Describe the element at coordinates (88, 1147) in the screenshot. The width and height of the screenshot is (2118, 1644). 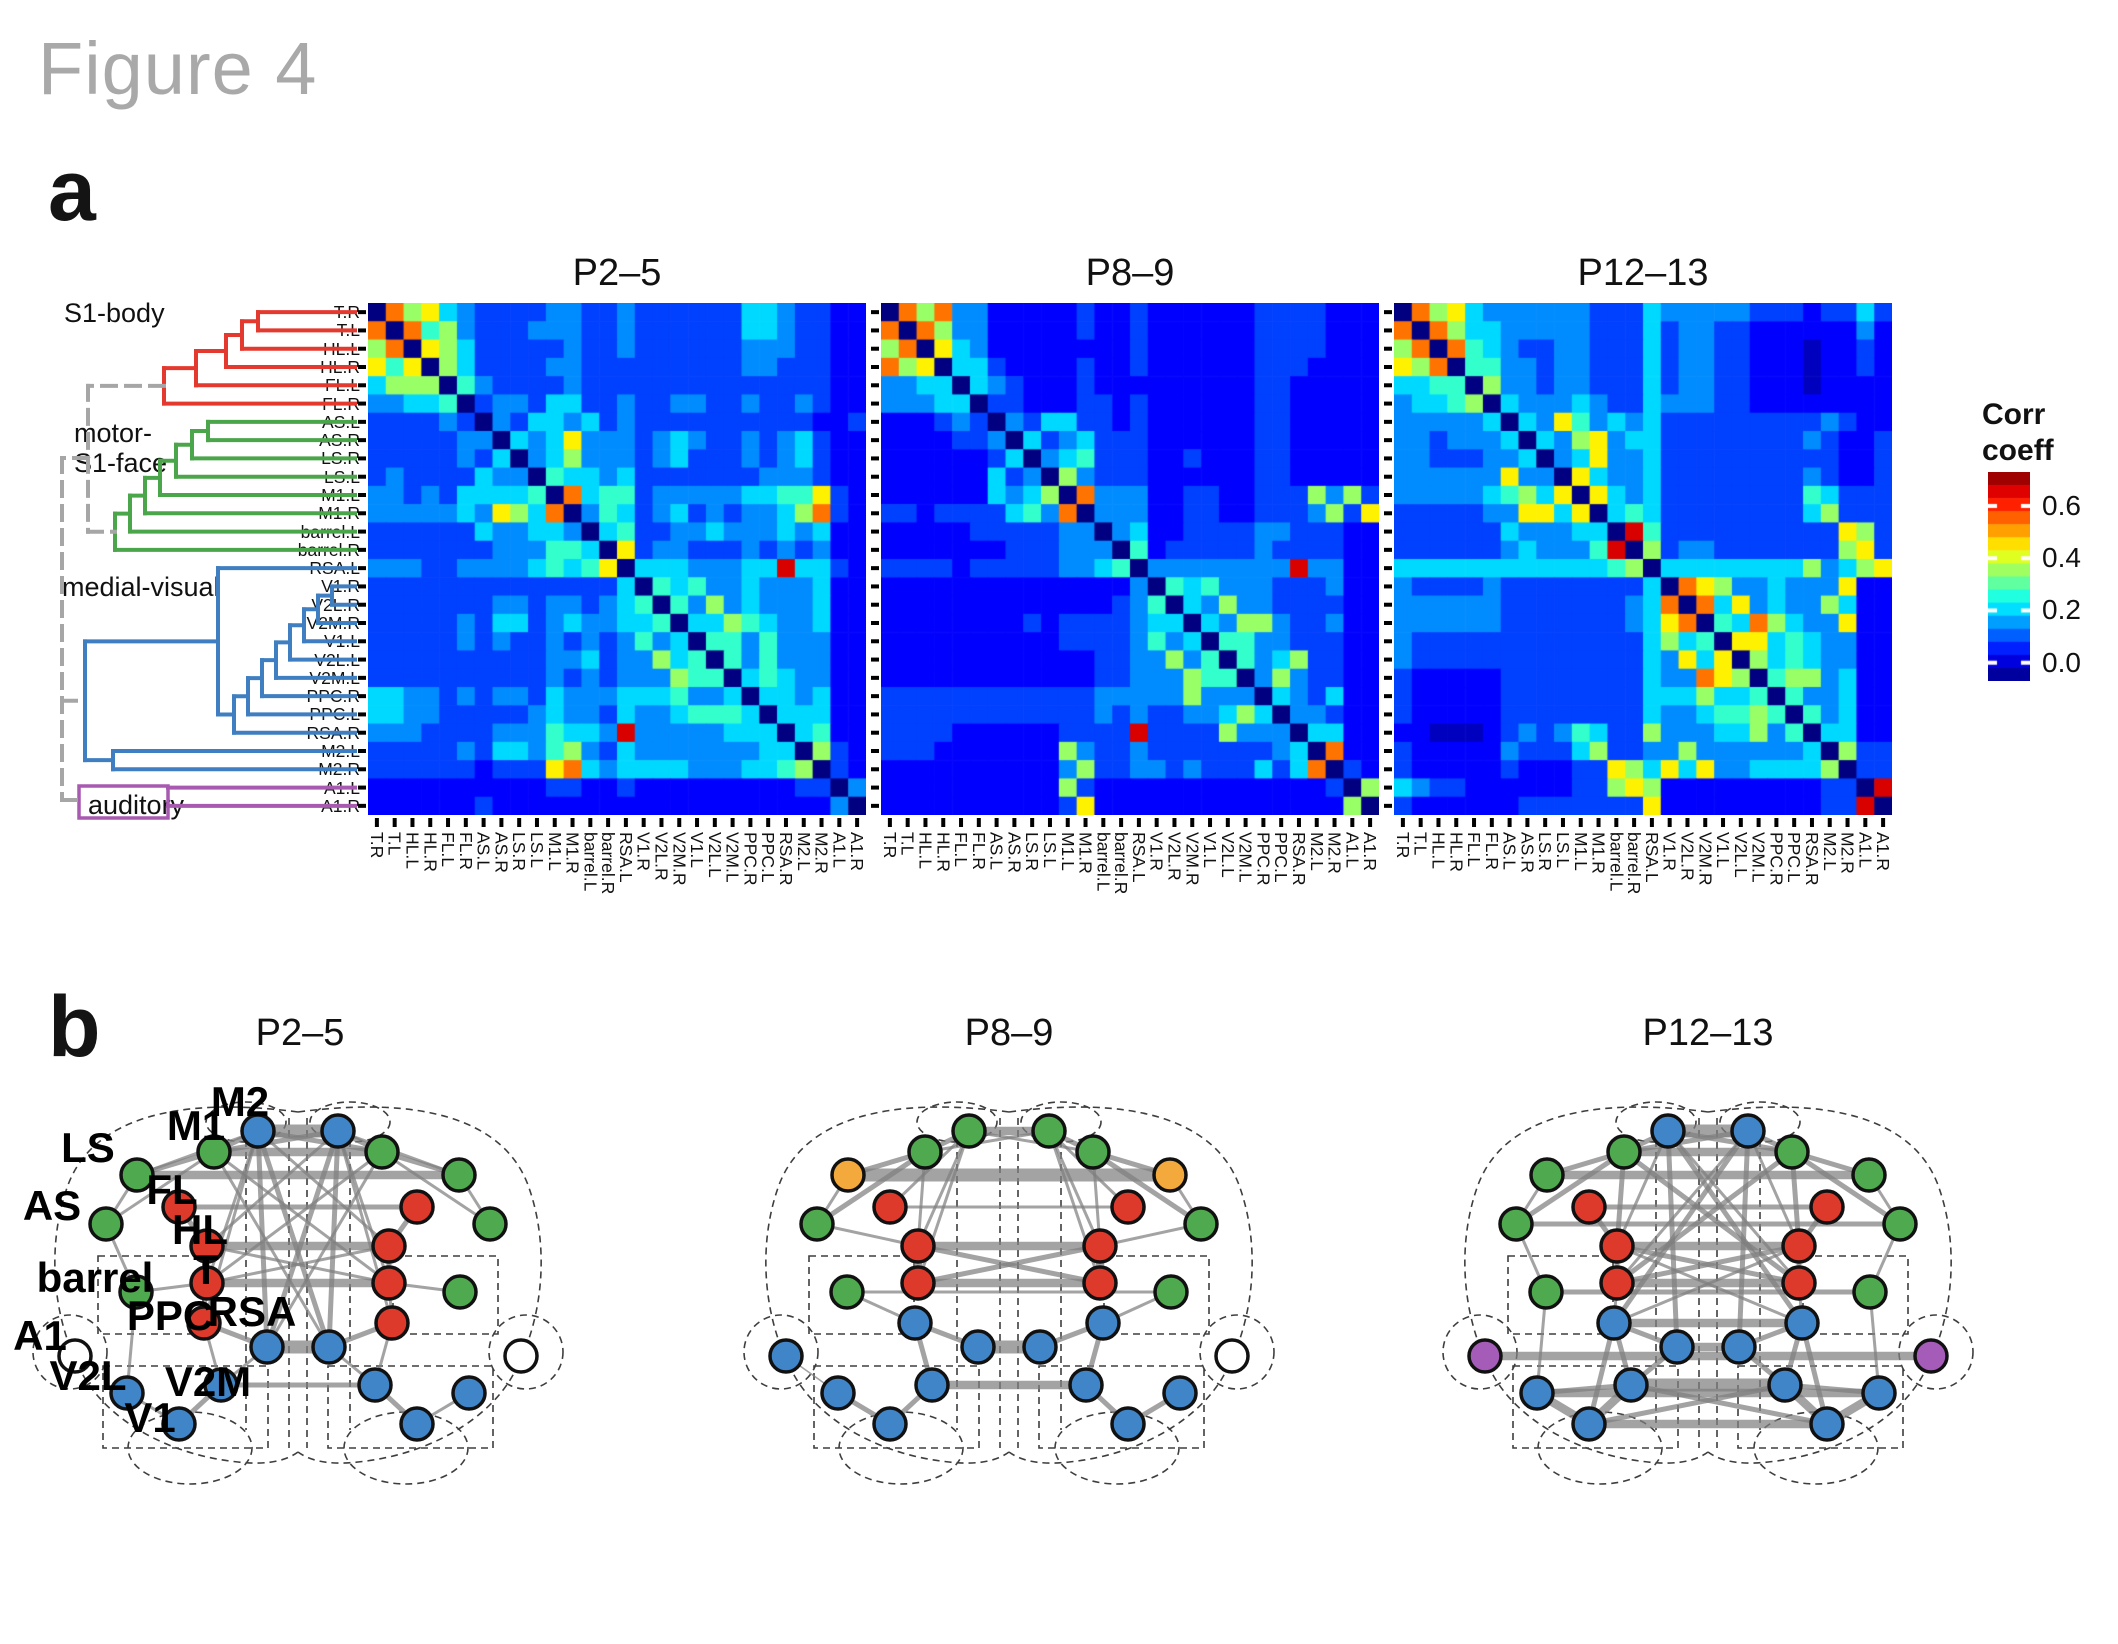
I see `region-label-LS: LS` at that location.